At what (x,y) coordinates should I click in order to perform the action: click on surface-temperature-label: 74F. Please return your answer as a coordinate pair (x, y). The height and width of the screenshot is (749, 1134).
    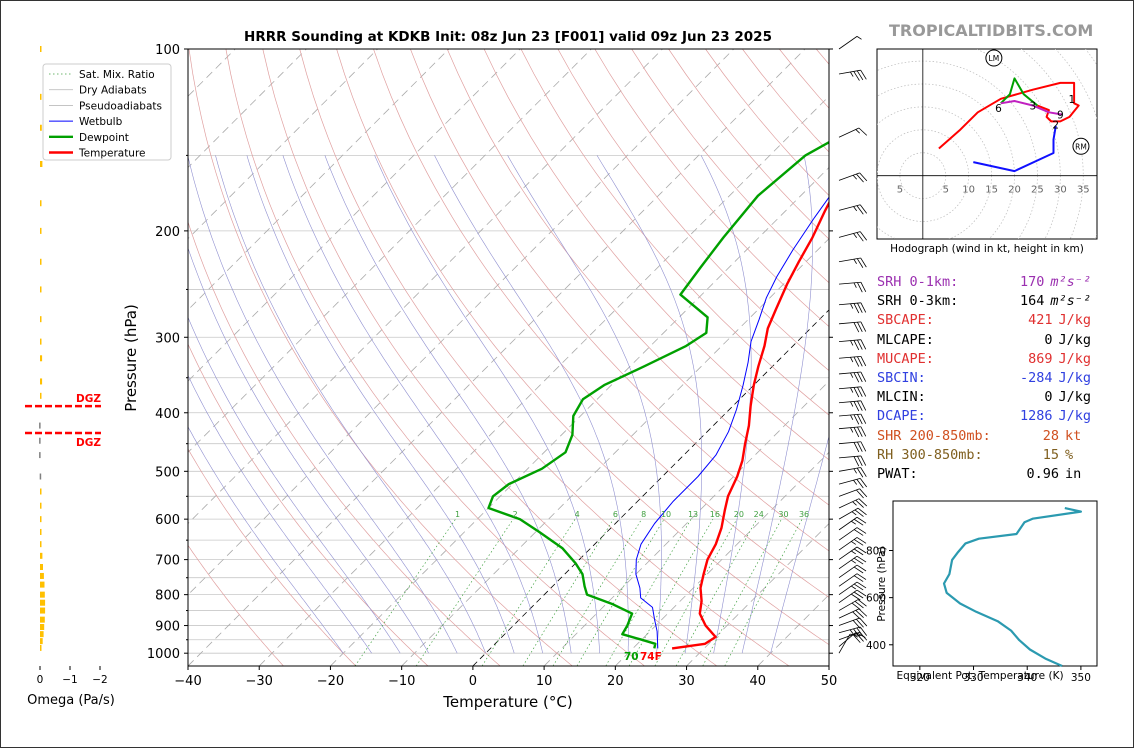
    Looking at the image, I should click on (651, 657).